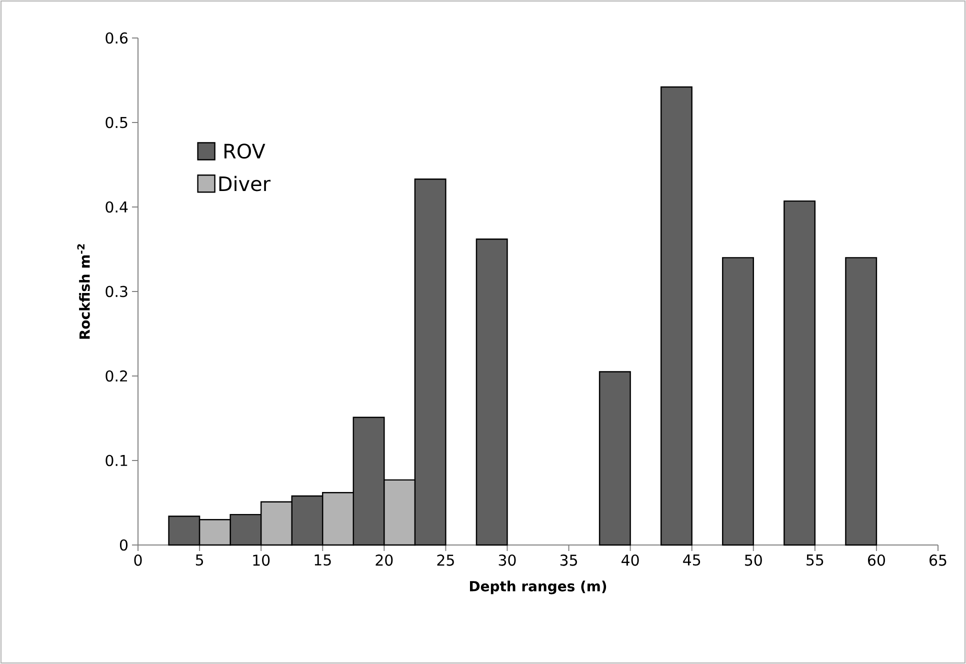 Image resolution: width=966 pixels, height=664 pixels. Describe the element at coordinates (245, 151) in the screenshot. I see `legend-label: ROV` at that location.